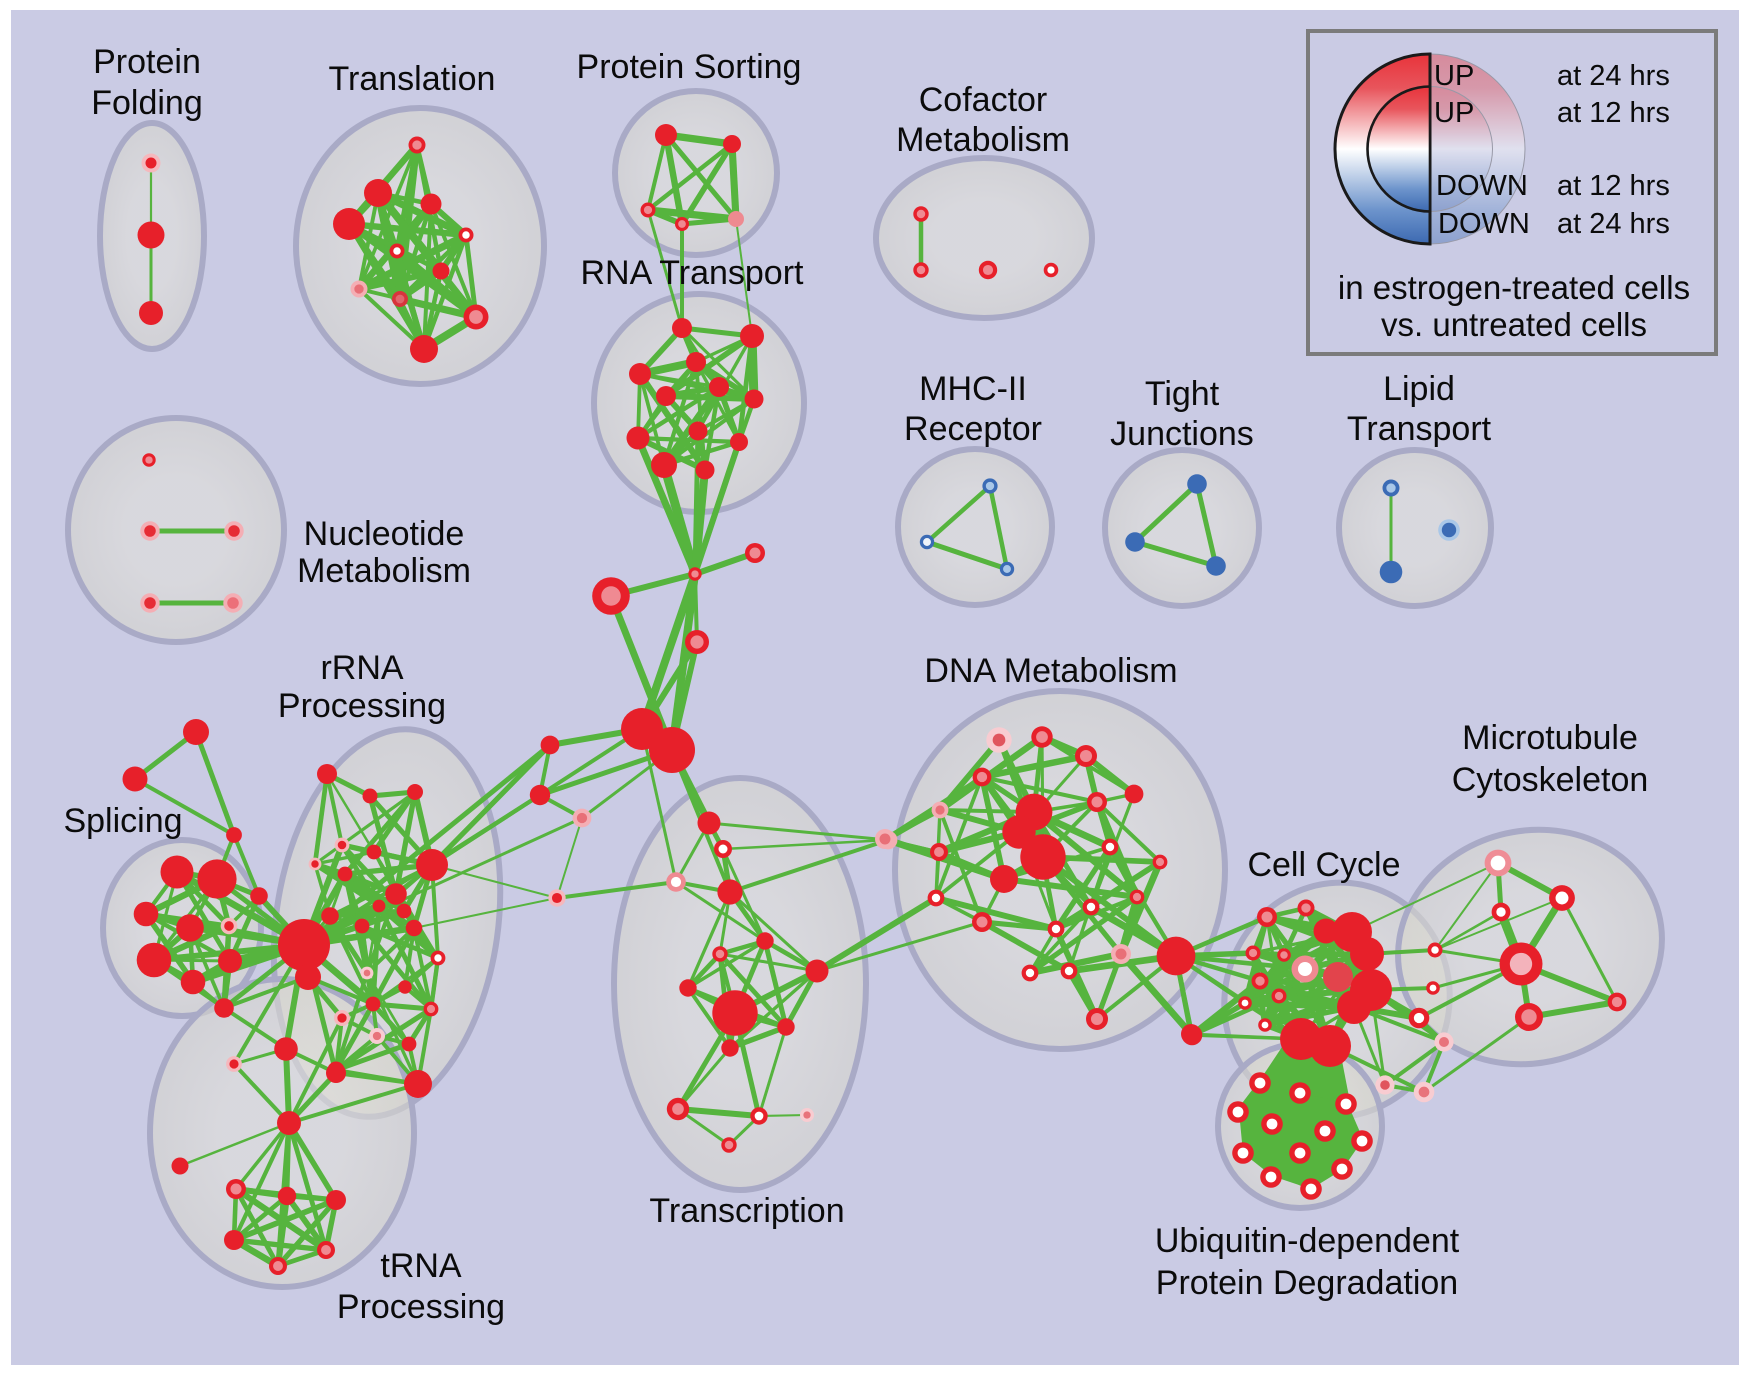 Image resolution: width=1750 pixels, height=1381 pixels. Describe the element at coordinates (421, 1266) in the screenshot. I see `svg-text: tRNA` at that location.